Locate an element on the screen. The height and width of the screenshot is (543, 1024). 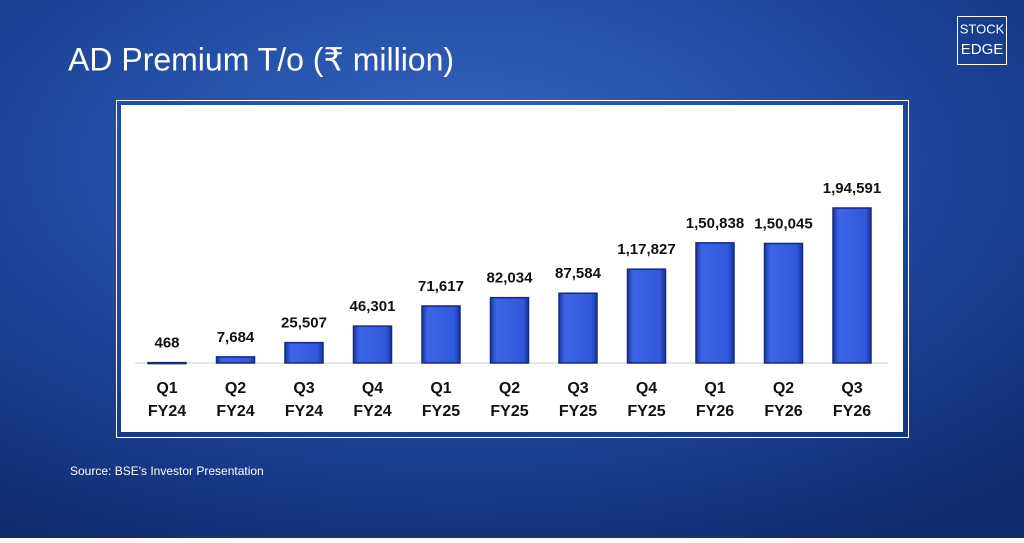
value-label: 1,50,045 is located at coordinates (783, 223).